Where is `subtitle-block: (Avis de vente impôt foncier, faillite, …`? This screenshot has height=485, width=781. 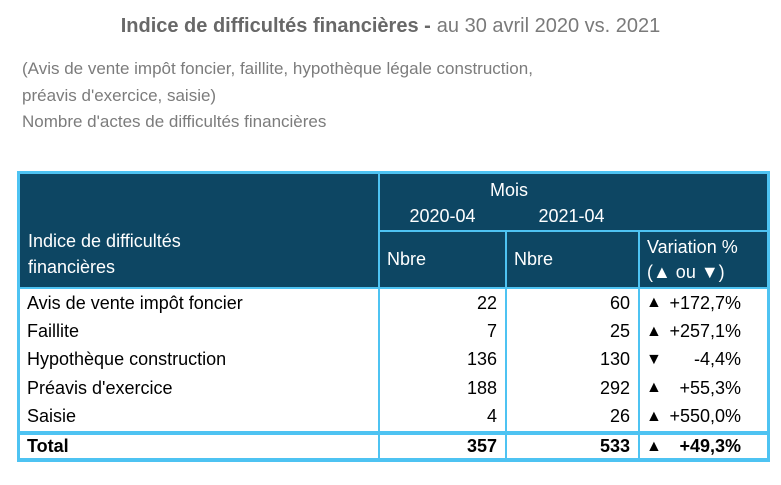
subtitle-block: (Avis de vente impôt foncier, faillite, … is located at coordinates (277, 96).